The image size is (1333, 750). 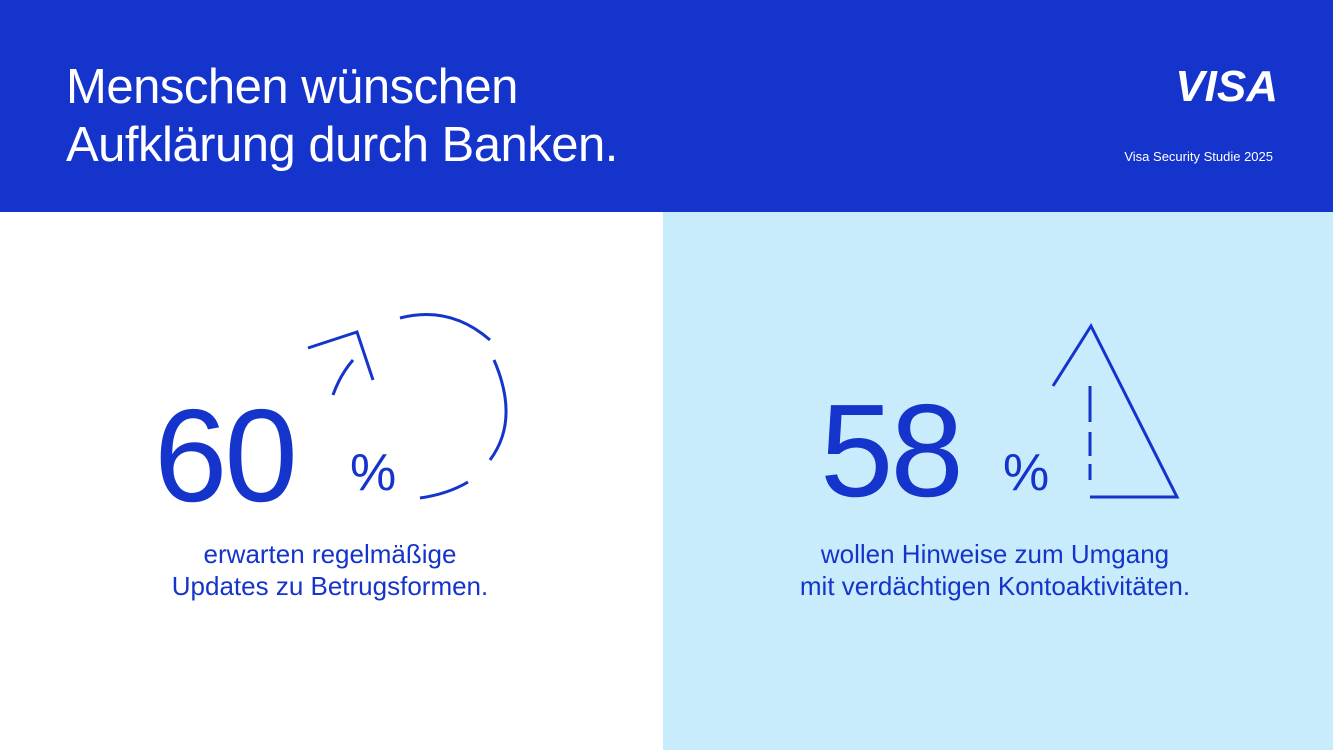 What do you see at coordinates (330, 586) in the screenshot?
I see `stat-caption-left-line-2: Updates zu Betrugsformen.` at bounding box center [330, 586].